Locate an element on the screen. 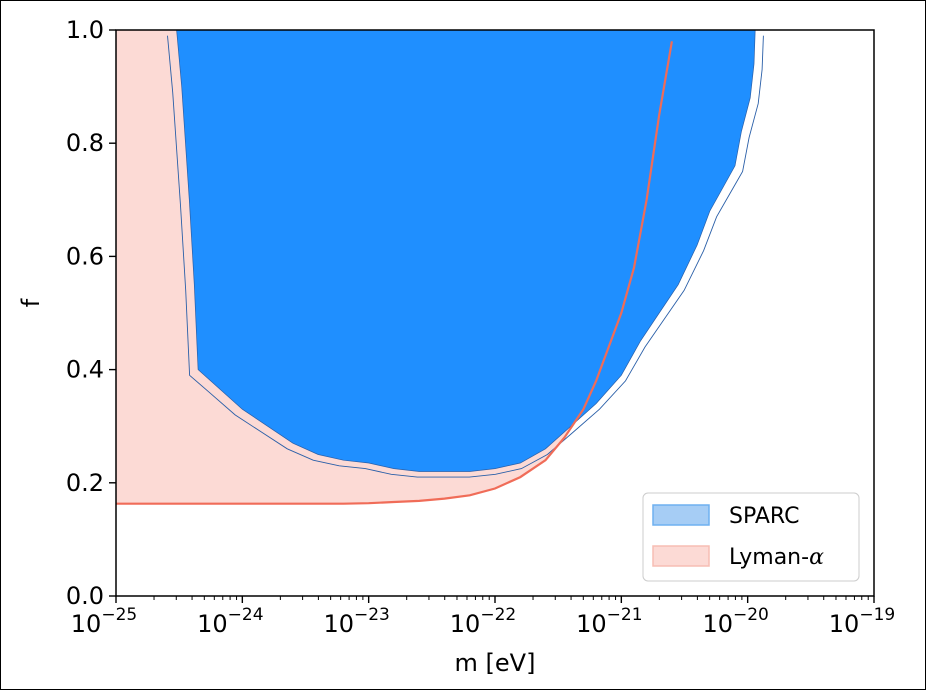 This screenshot has height=690, width=926. legend-swatch-sparc is located at coordinates (681, 515).